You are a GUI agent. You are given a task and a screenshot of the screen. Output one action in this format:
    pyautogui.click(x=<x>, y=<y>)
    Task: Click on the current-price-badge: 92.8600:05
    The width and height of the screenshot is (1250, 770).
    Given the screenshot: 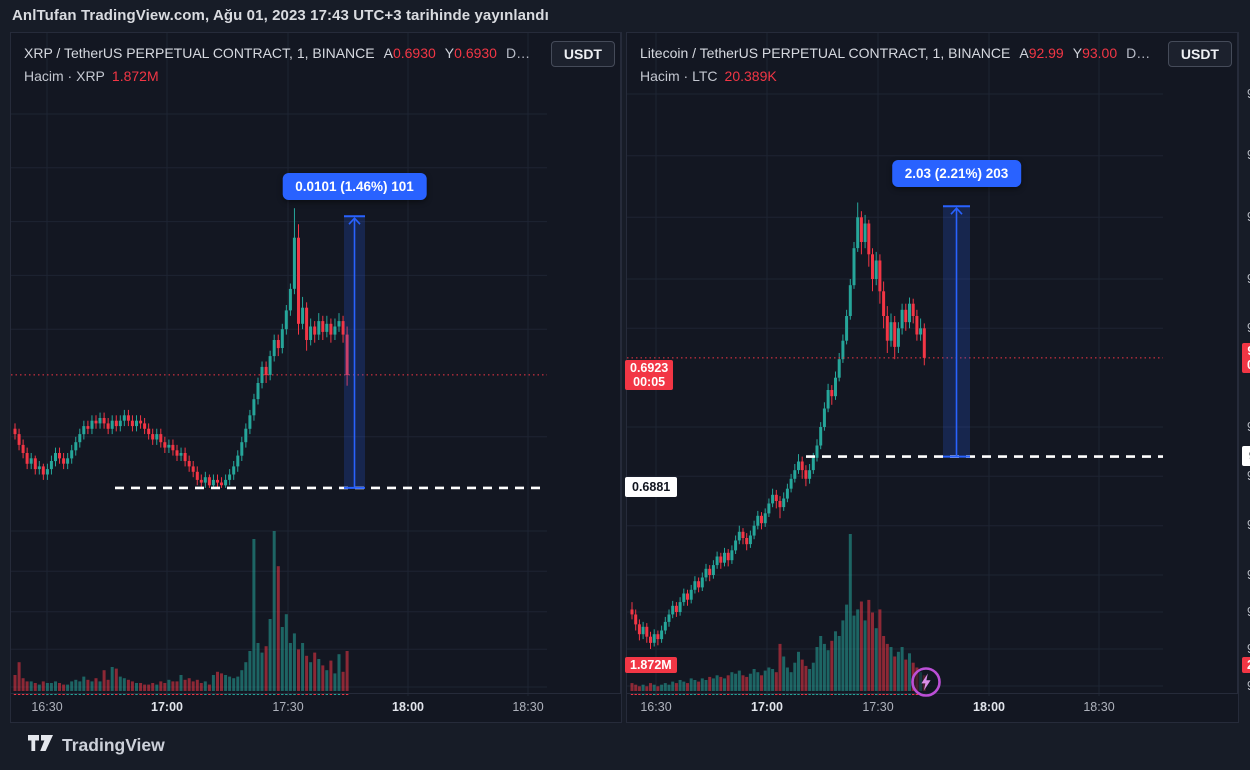 What is the action you would take?
    pyautogui.click(x=1246, y=357)
    